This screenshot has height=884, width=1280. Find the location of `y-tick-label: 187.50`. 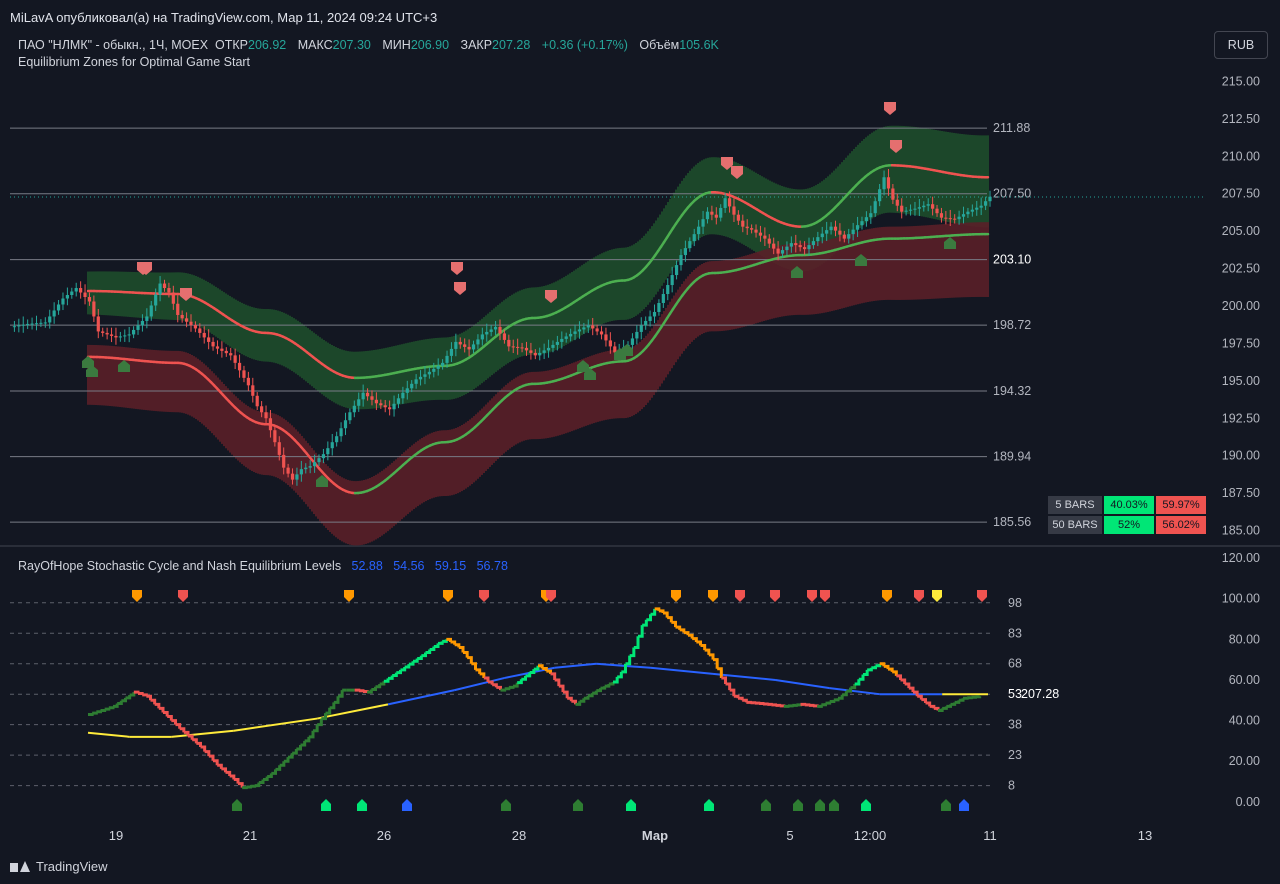

y-tick-label: 187.50 is located at coordinates (1241, 493).